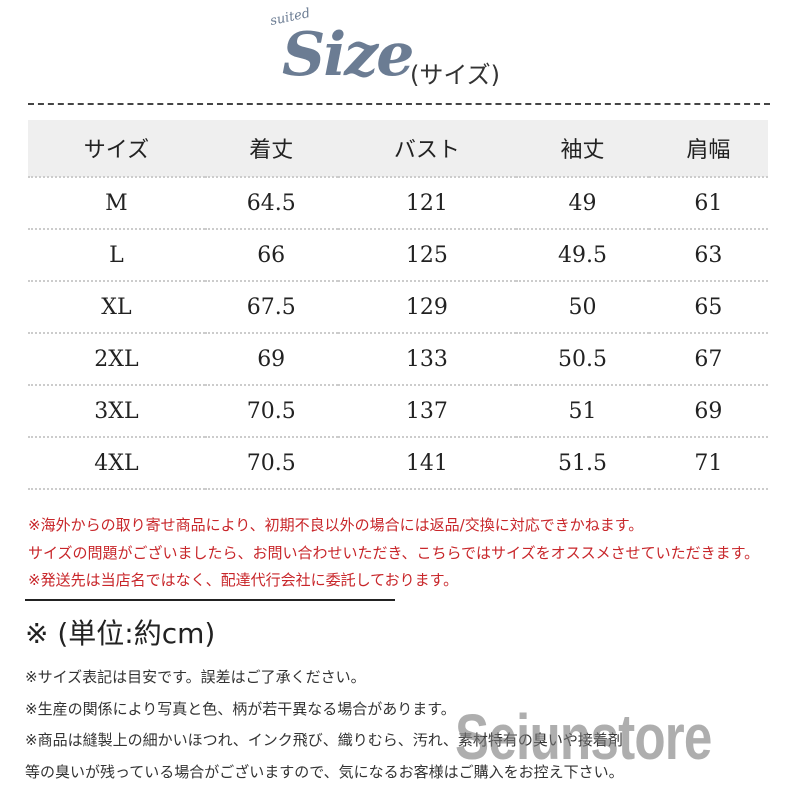  What do you see at coordinates (708, 463) in the screenshot?
I see `table-cell: 71` at bounding box center [708, 463].